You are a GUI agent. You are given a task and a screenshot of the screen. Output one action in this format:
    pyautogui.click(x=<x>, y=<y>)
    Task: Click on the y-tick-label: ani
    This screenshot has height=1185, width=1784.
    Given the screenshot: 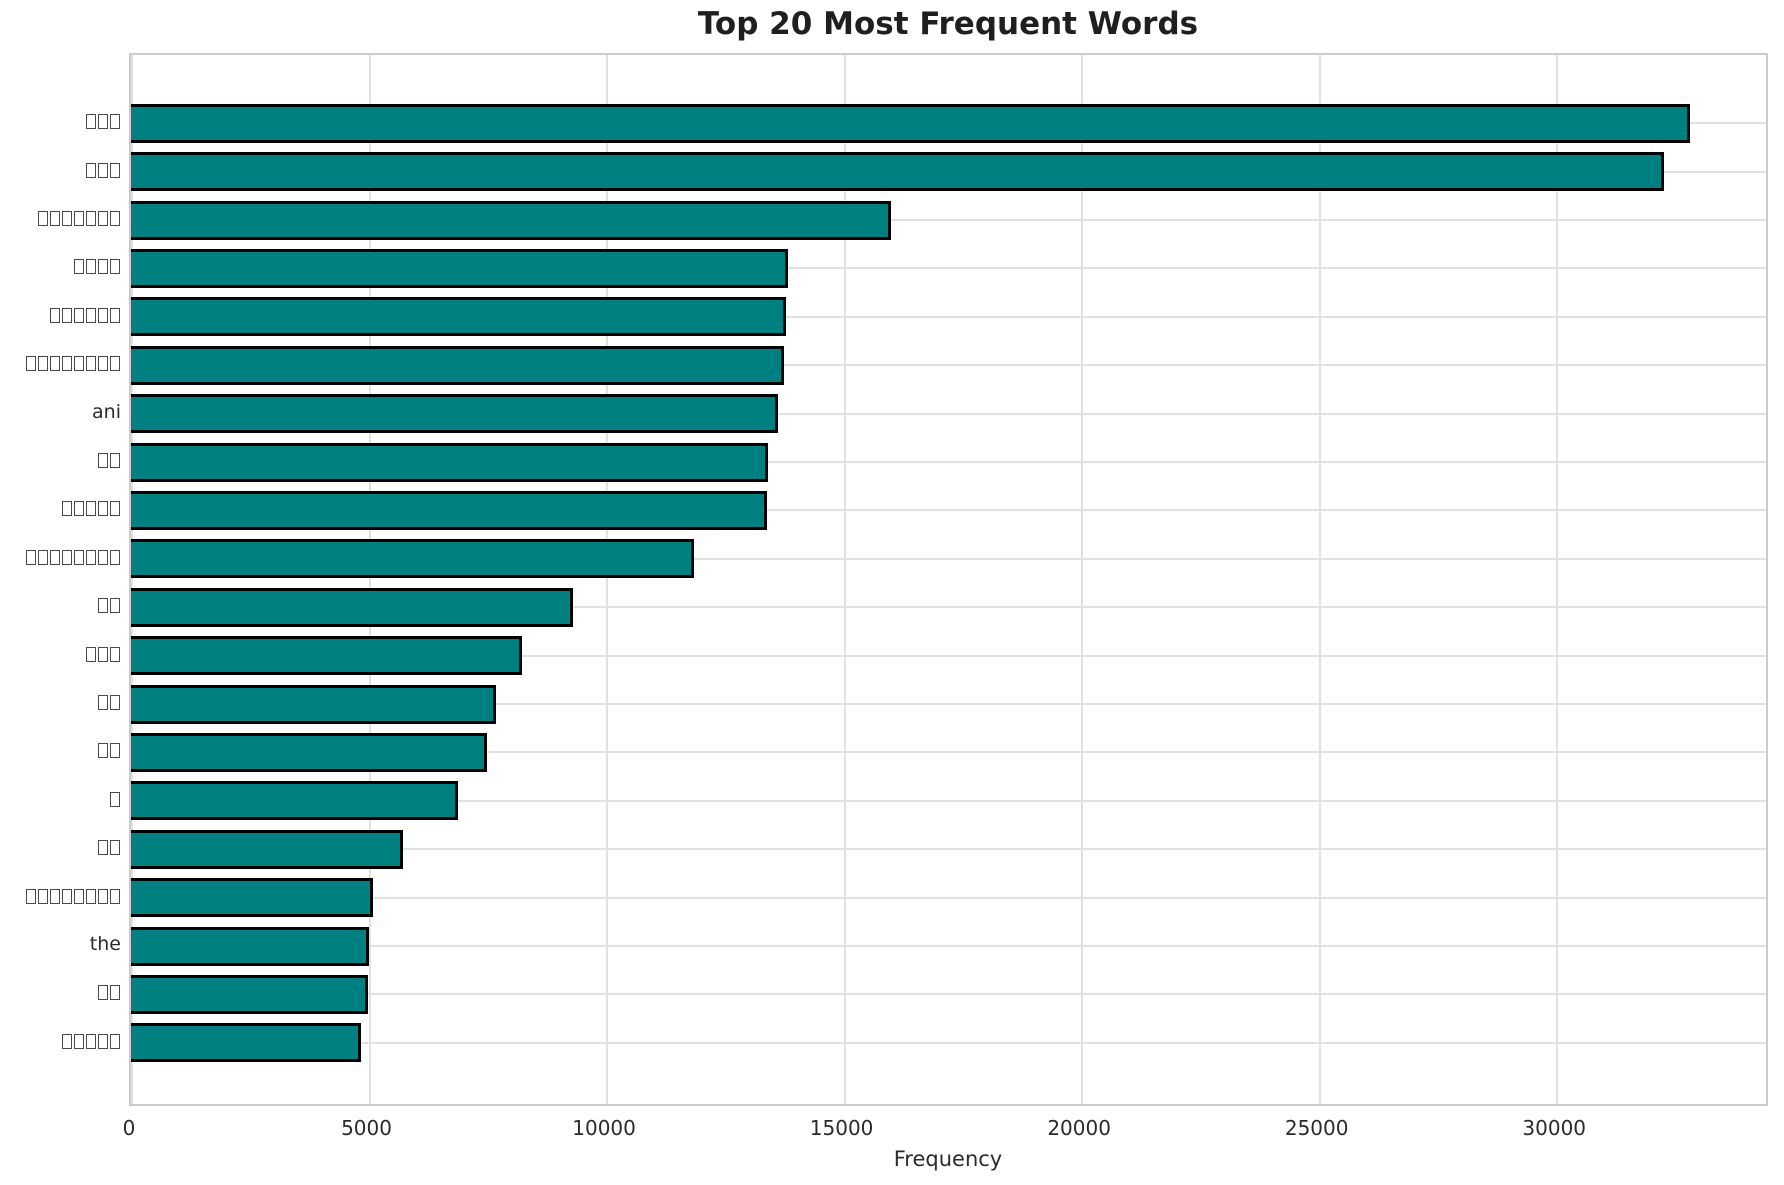 What is the action you would take?
    pyautogui.click(x=106, y=411)
    